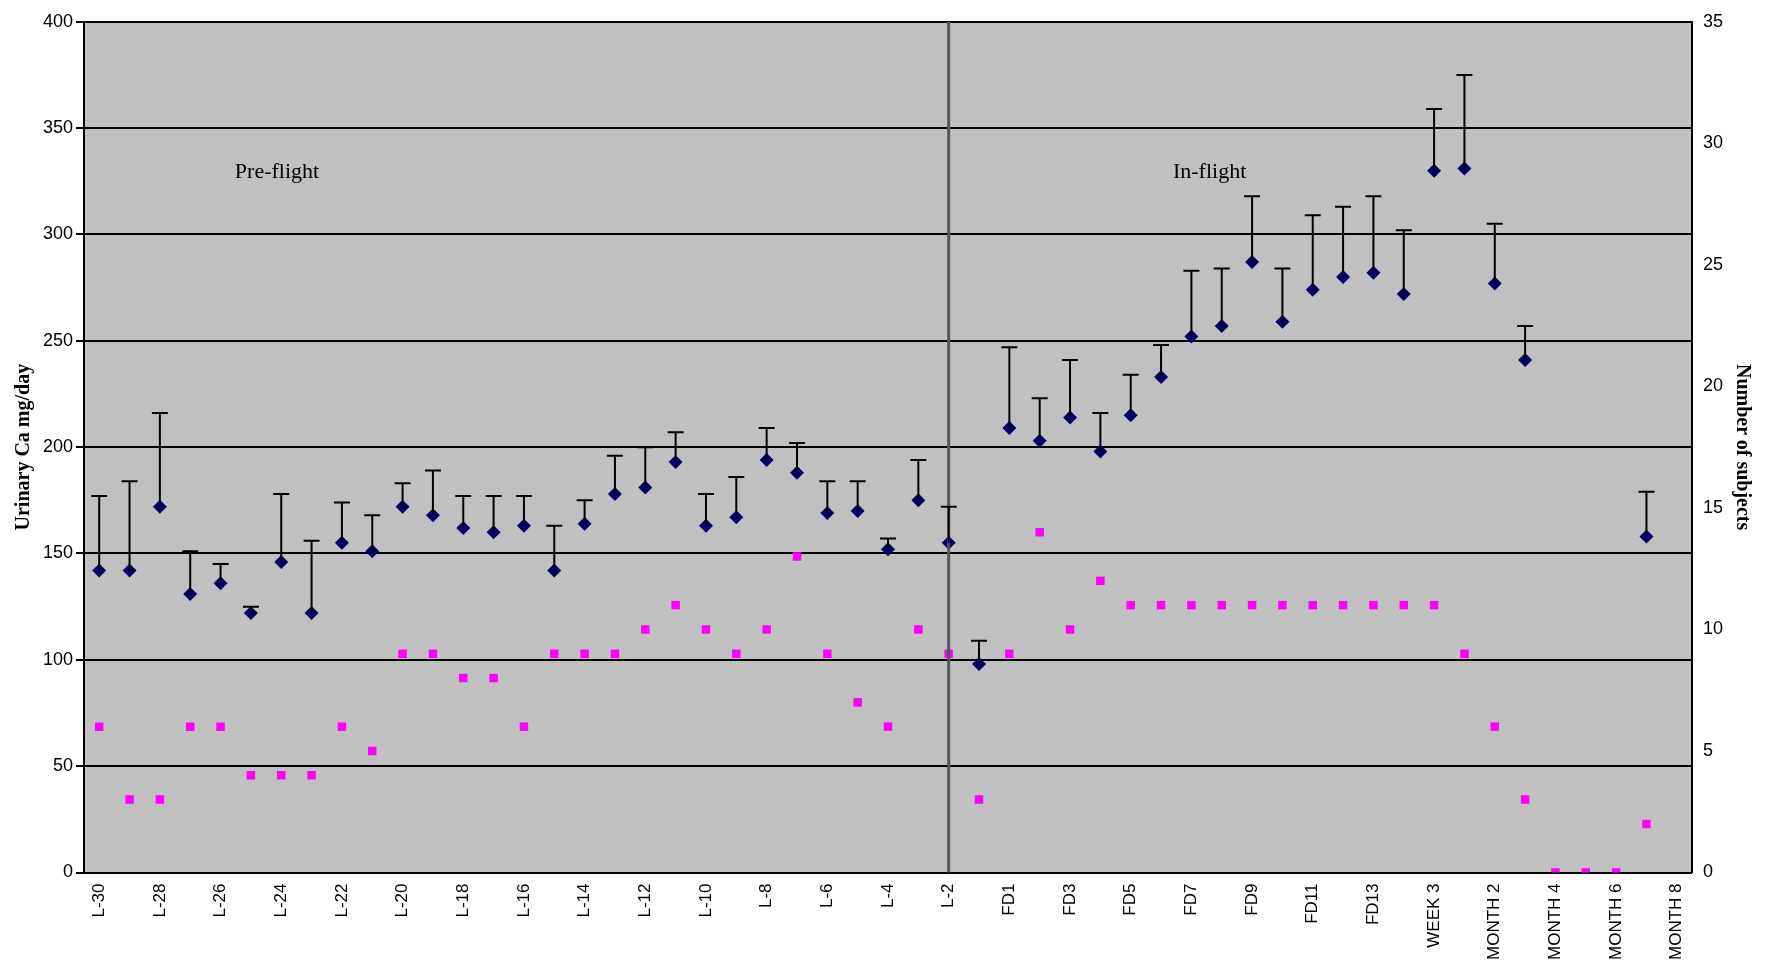 This screenshot has width=1776, height=975. What do you see at coordinates (1373, 904) in the screenshot?
I see `x-tick-label: FD13` at bounding box center [1373, 904].